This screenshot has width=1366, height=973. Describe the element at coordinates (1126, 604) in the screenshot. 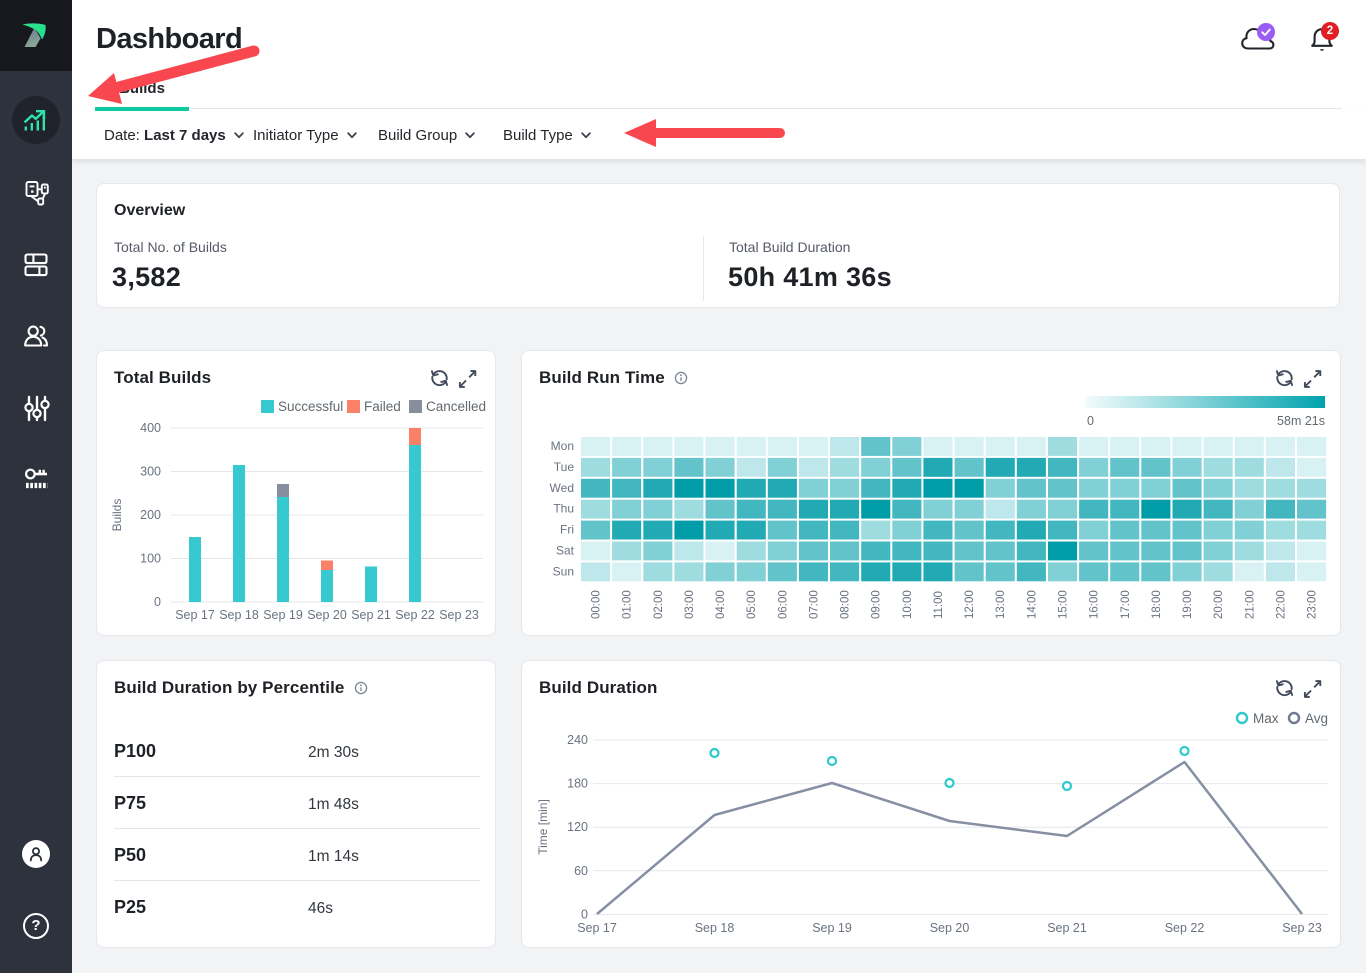

I see `svg-text: 17:00` at that location.